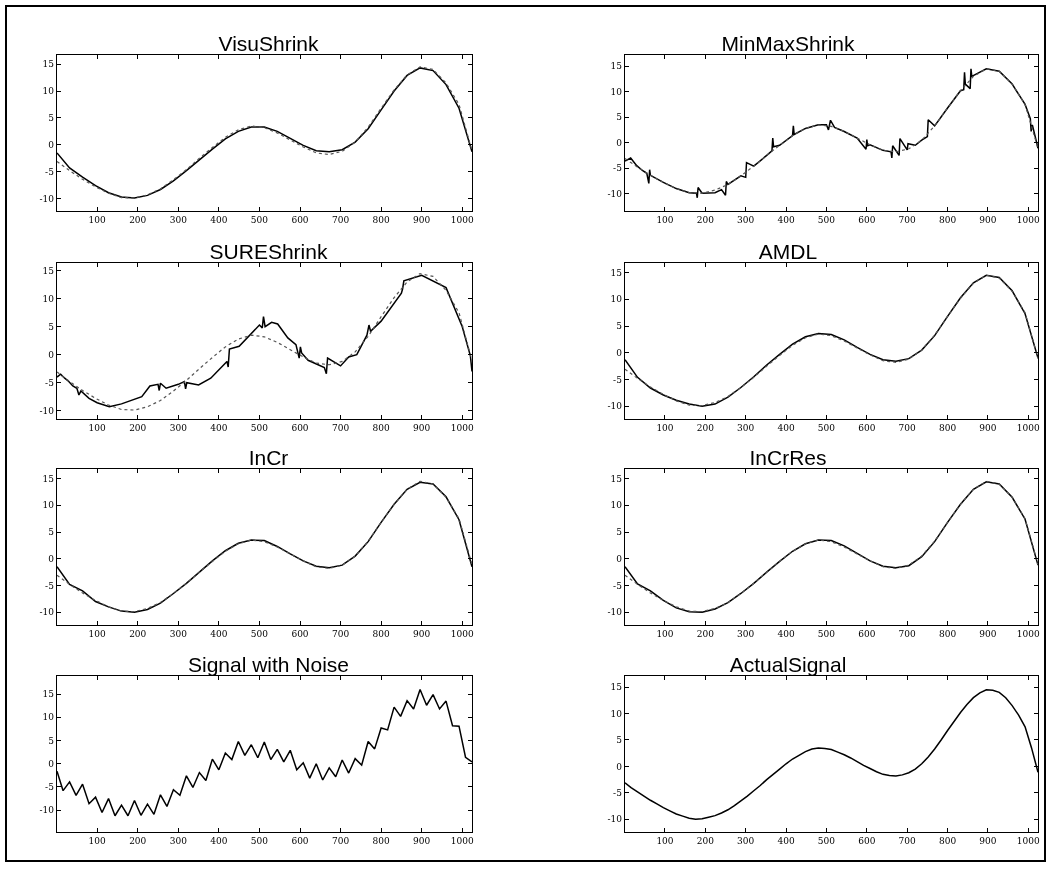 The height and width of the screenshot is (869, 1051). What do you see at coordinates (788, 43) in the screenshot?
I see `chart-title: MinMaxShrink` at bounding box center [788, 43].